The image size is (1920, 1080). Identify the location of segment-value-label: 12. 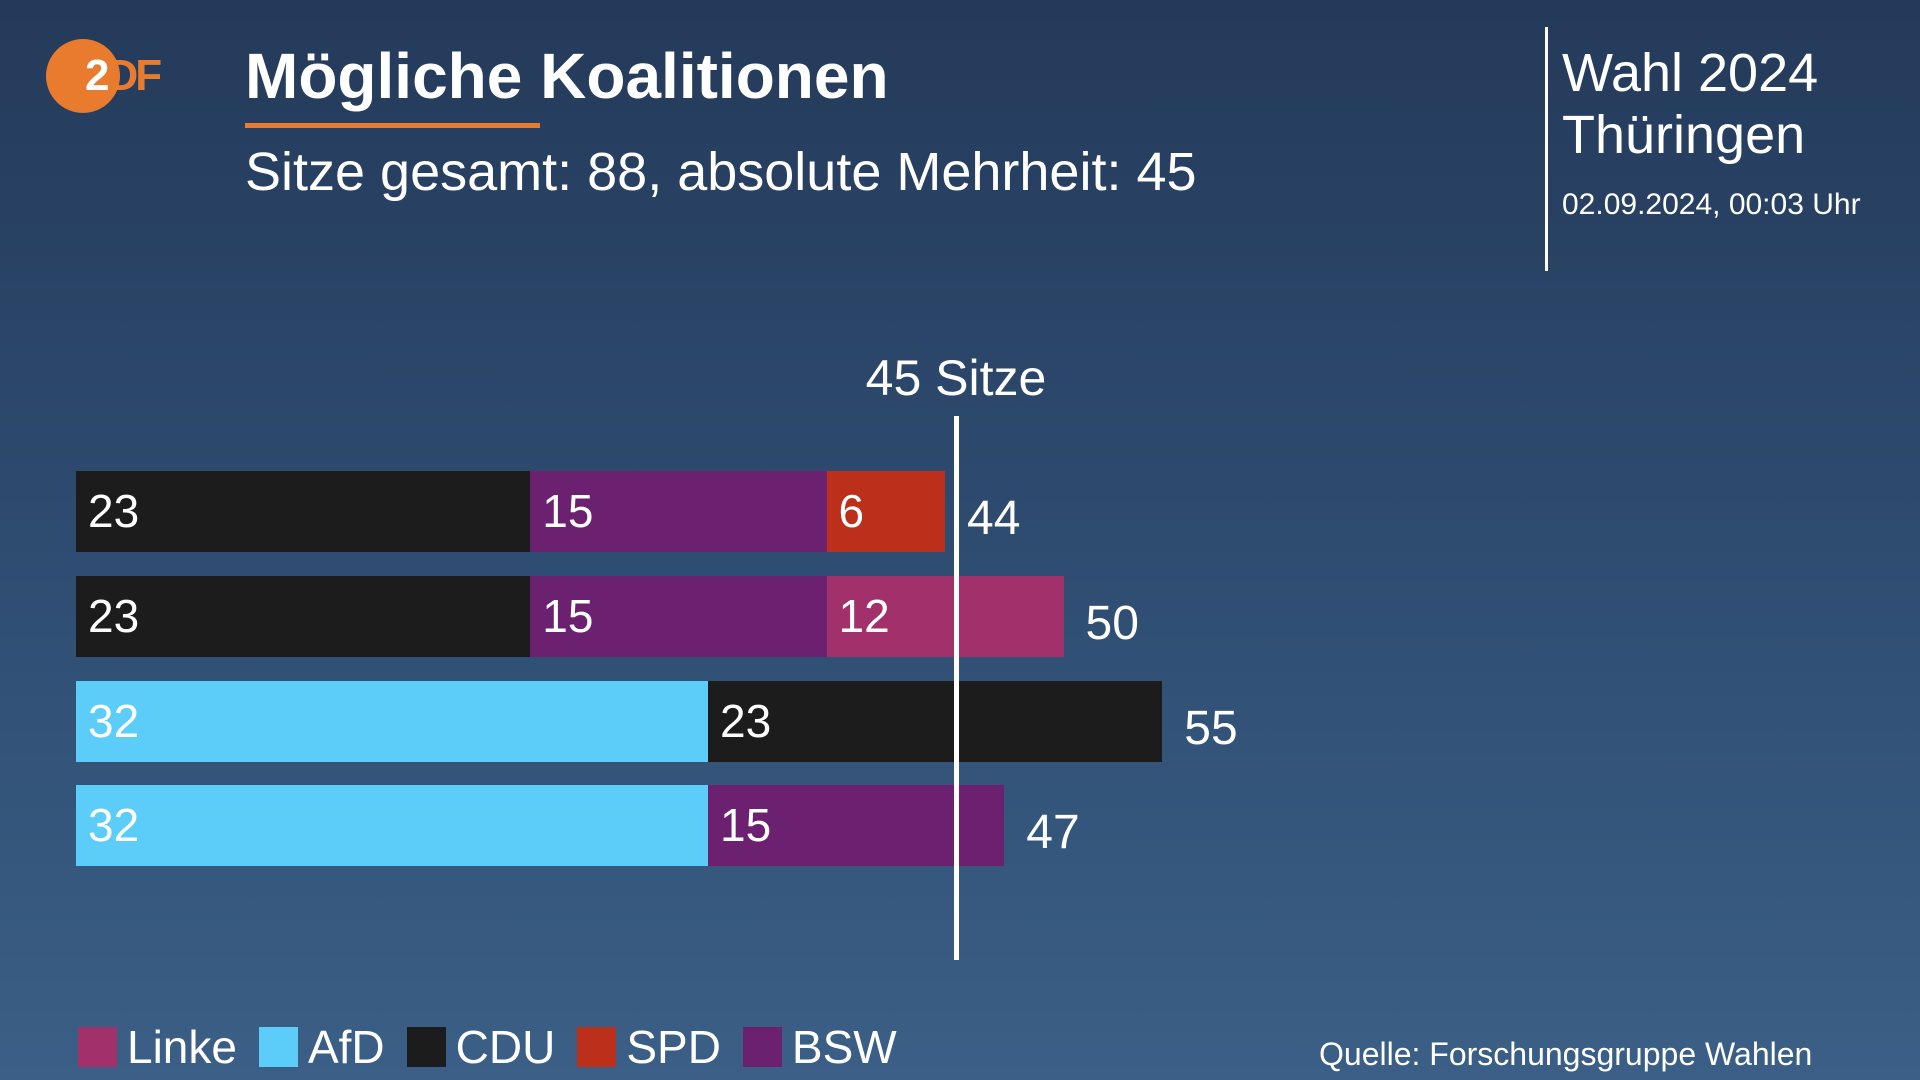
(864, 616).